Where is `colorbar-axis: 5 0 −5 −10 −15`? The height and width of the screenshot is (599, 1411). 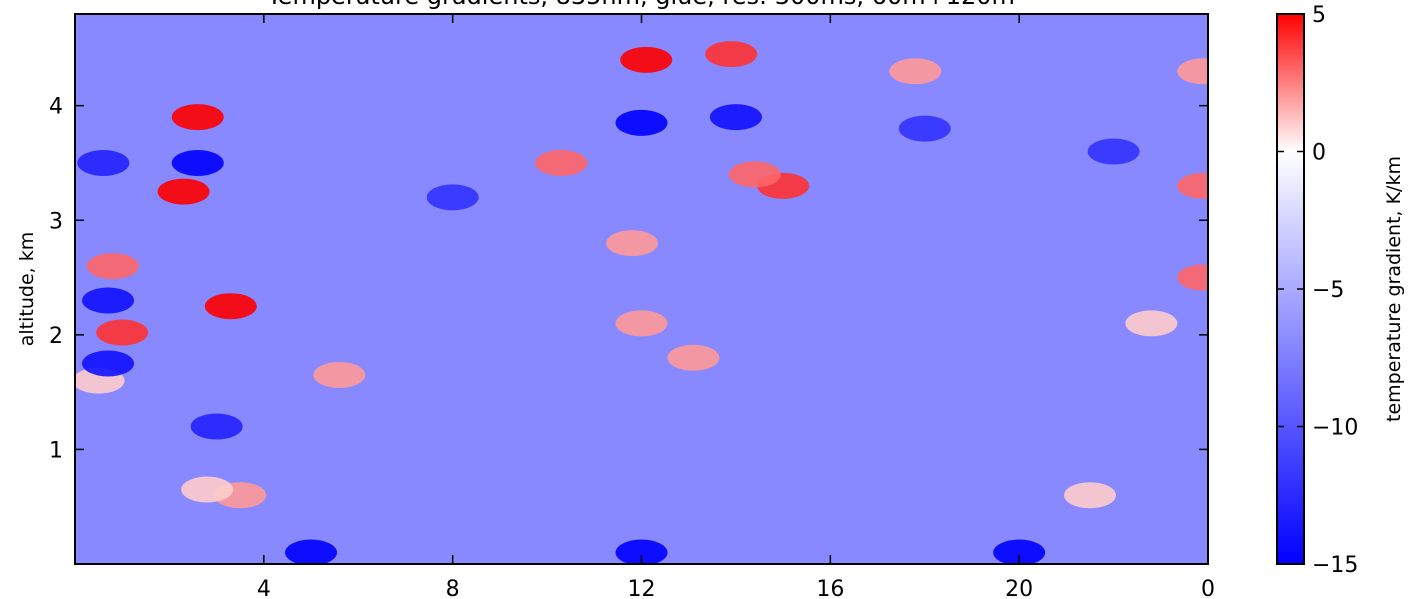
colorbar-axis: 5 0 −5 −10 −15 is located at coordinates (1317, 290).